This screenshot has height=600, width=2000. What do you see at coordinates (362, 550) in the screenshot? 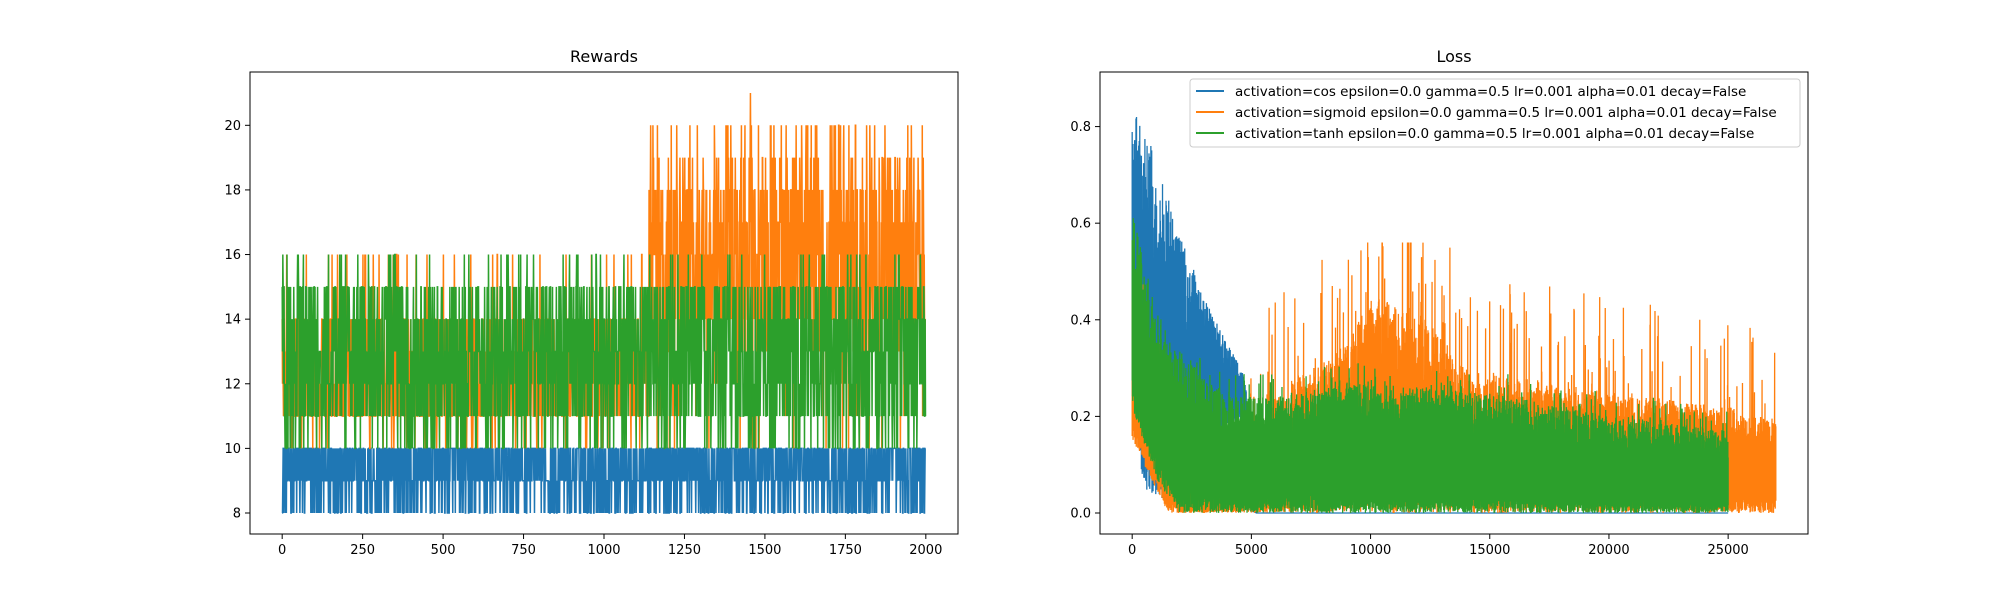
I see `rewards-xtick-label: 250` at bounding box center [362, 550].